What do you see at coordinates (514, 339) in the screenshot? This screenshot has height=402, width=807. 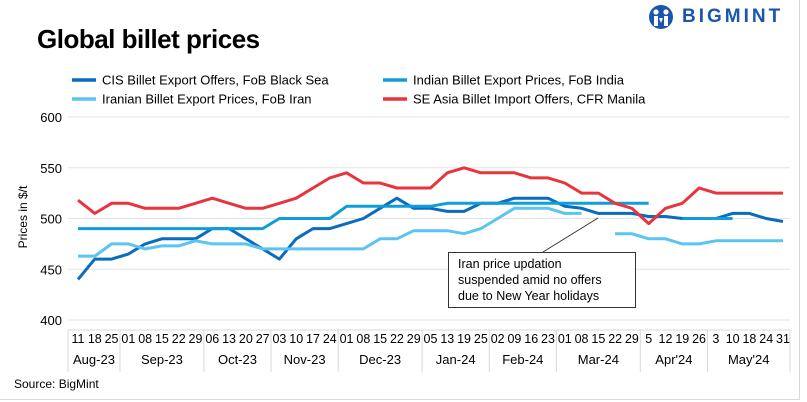 I see `x-tick-label: 09` at bounding box center [514, 339].